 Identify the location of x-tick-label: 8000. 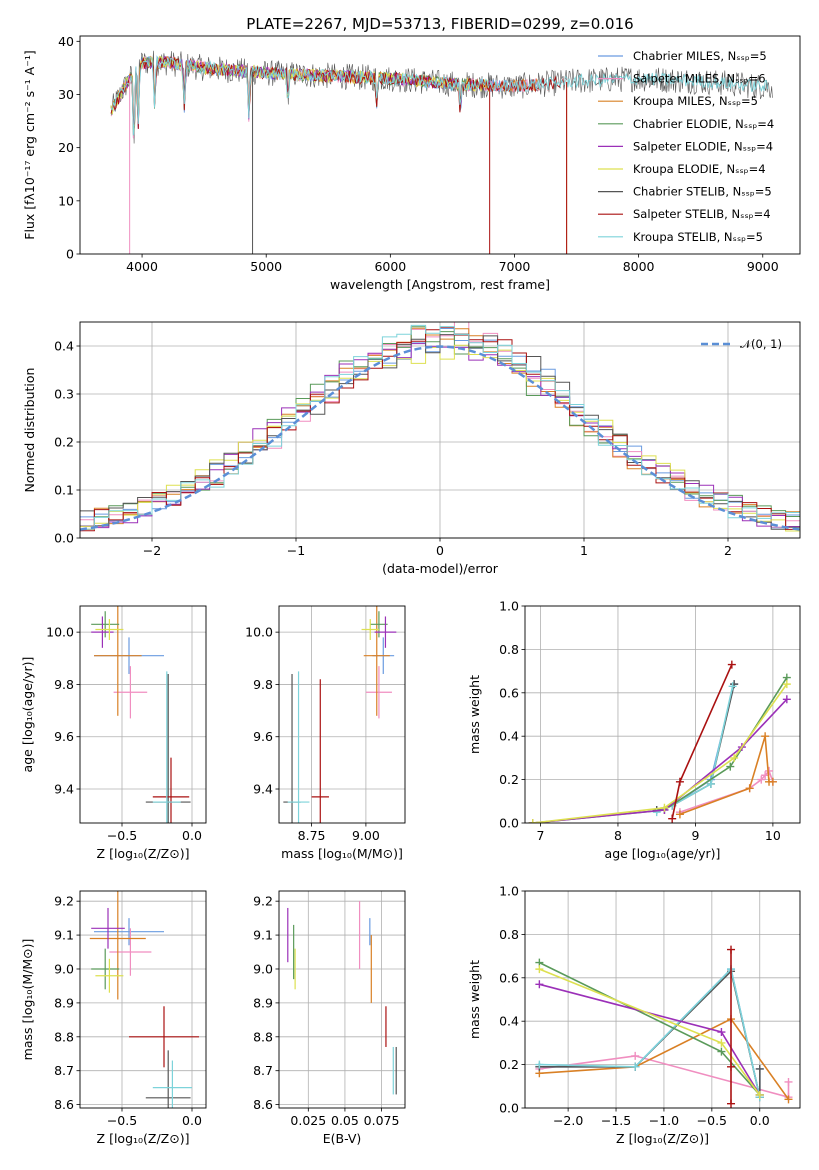
(639, 266).